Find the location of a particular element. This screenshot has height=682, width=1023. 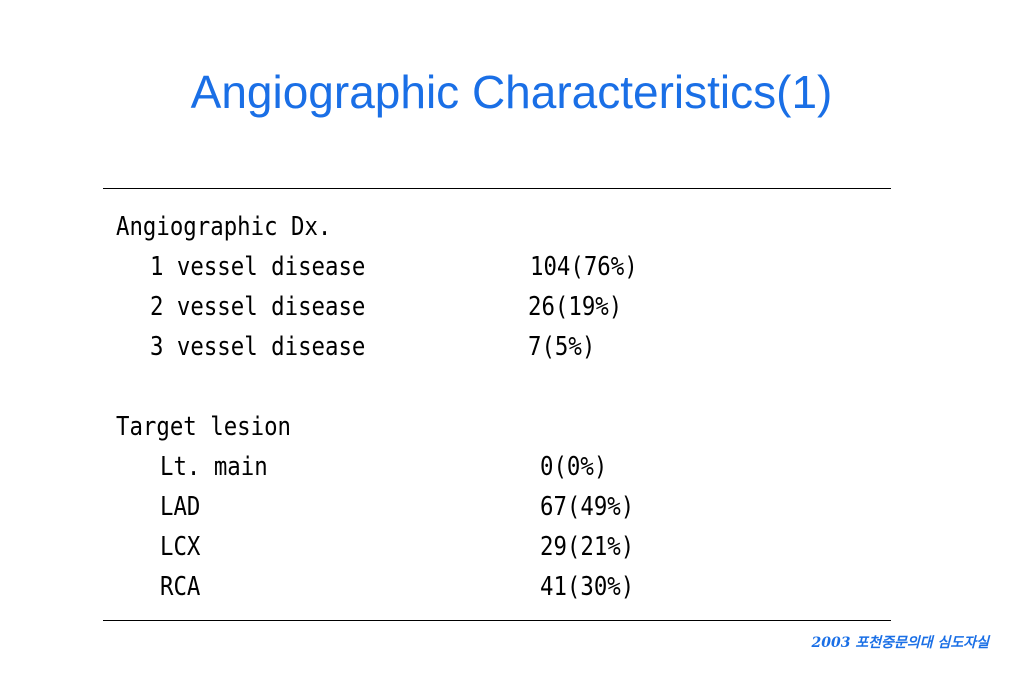

row-value-3-vessel: 7(5%) is located at coordinates (562, 347).